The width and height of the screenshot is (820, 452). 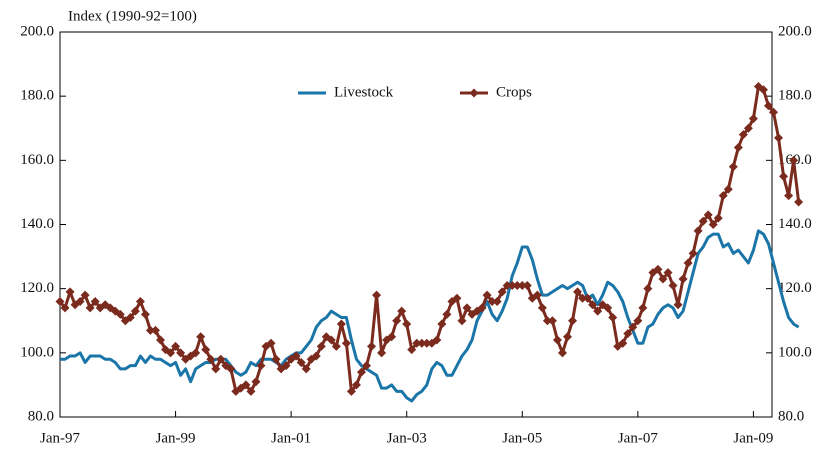 I want to click on y-tick-label: 80.0, so click(x=41, y=416).